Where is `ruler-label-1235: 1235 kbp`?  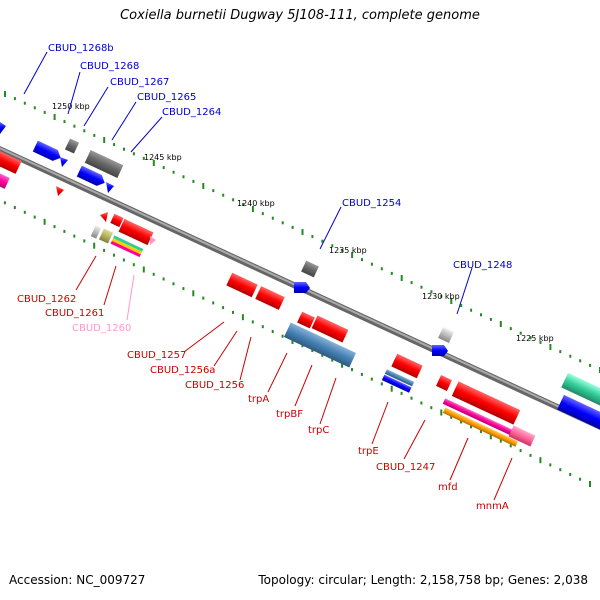
ruler-label-1235: 1235 kbp is located at coordinates (348, 250).